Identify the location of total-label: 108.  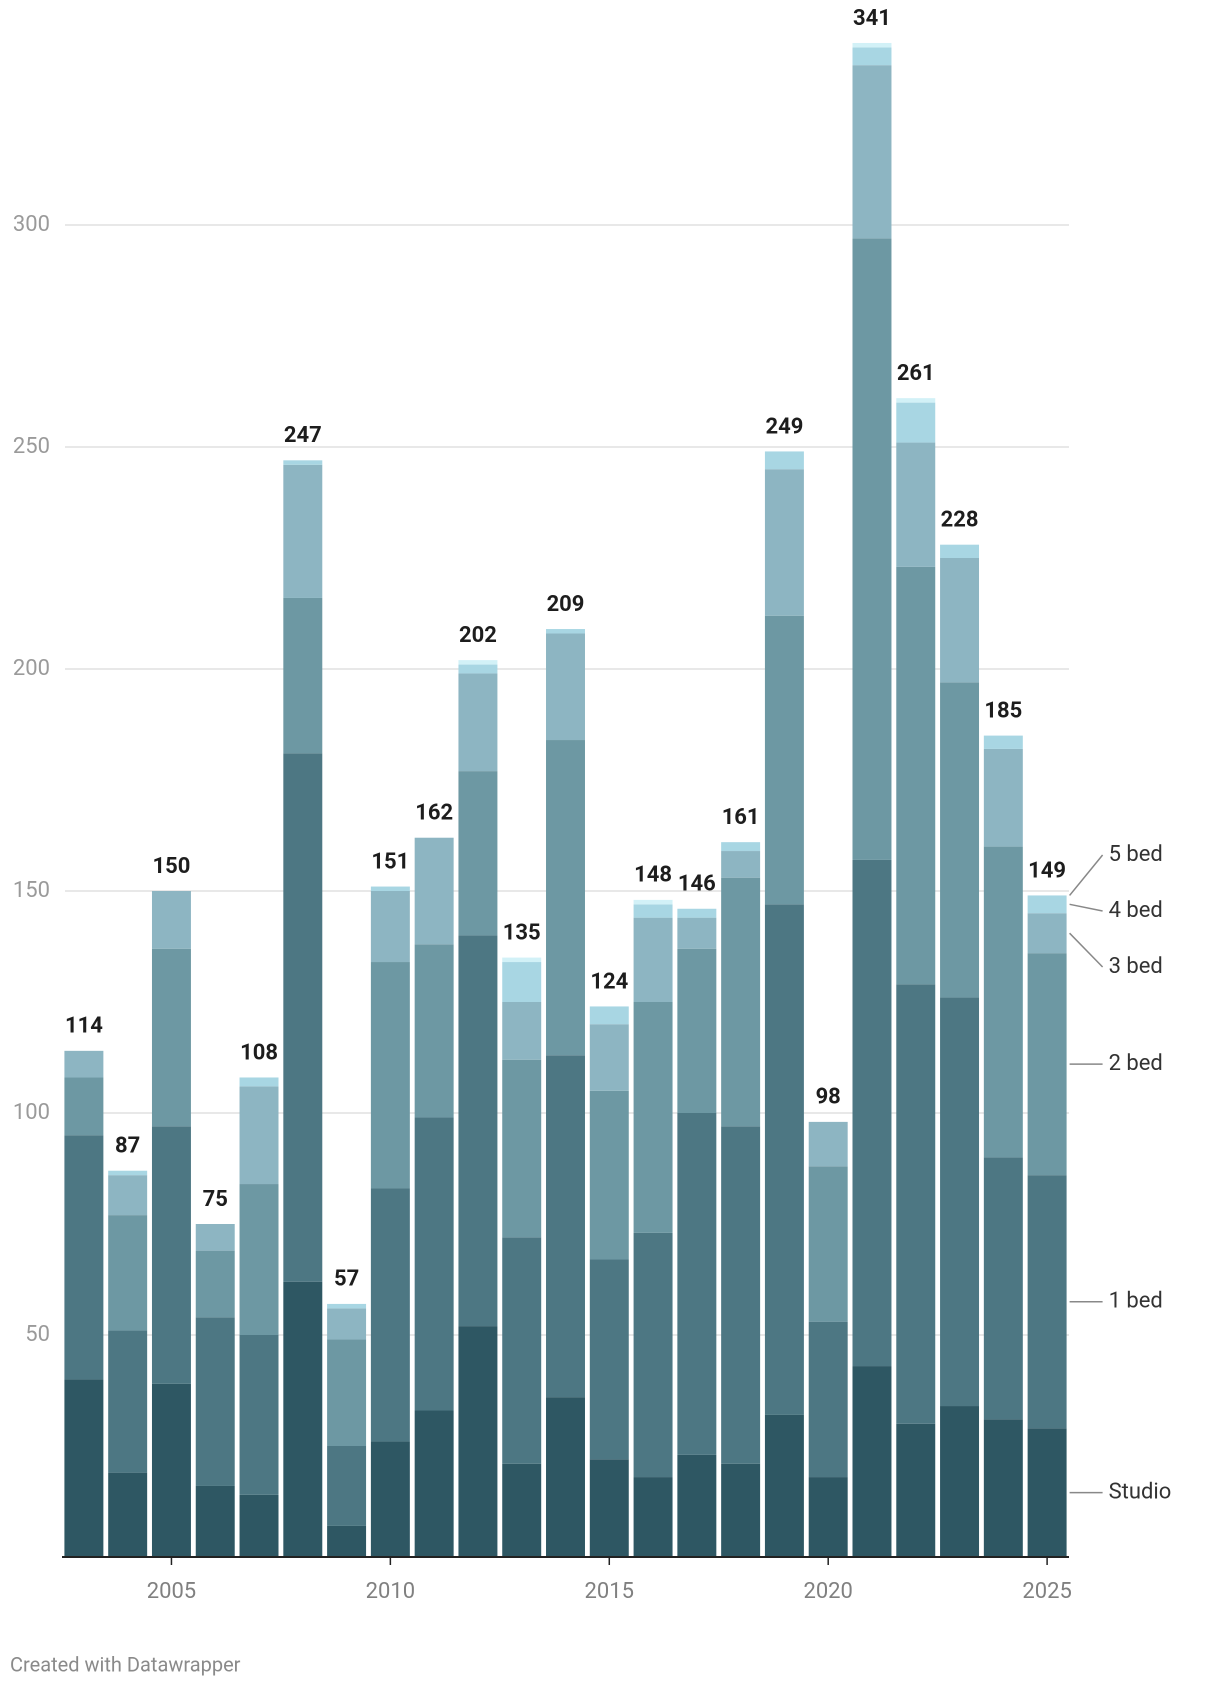
(259, 1052).